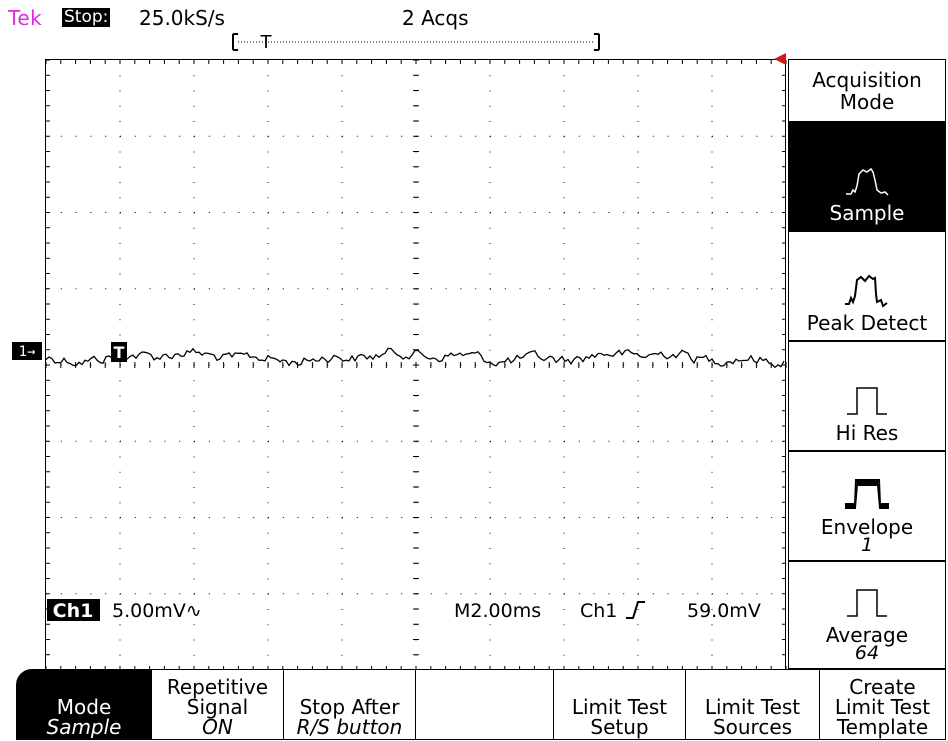 This screenshot has width=948, height=741. I want to click on channel-1-marker: 1→, so click(27, 351).